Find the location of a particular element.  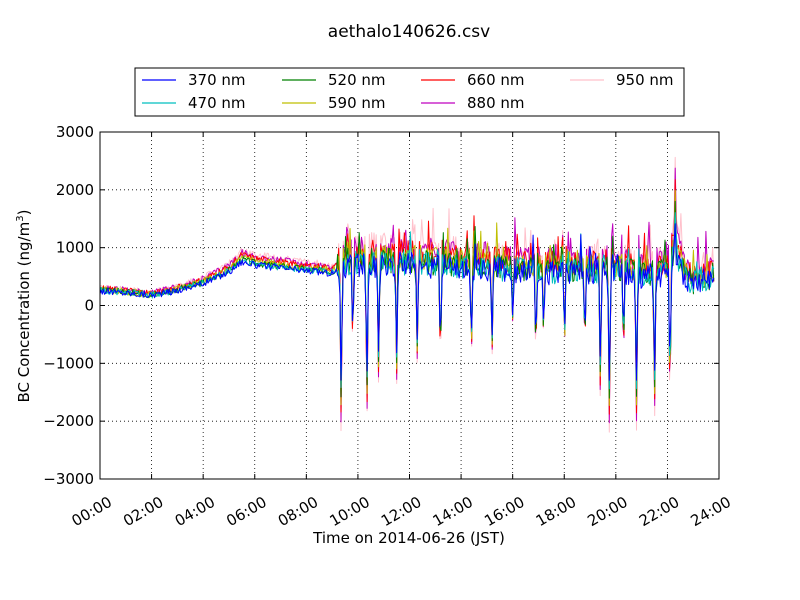

legend-label: 660 nm is located at coordinates (496, 80).